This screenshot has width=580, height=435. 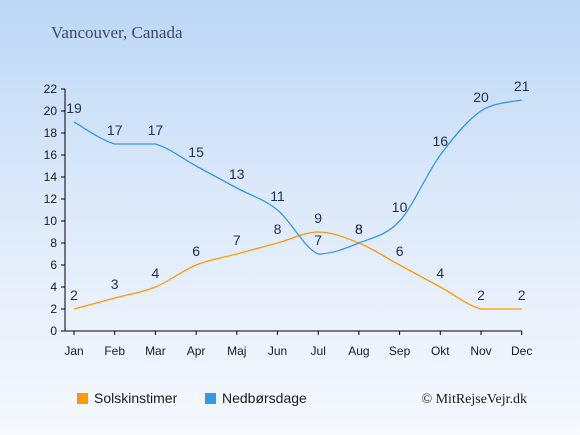 I want to click on x-tick-label: Nov, so click(x=480, y=351).